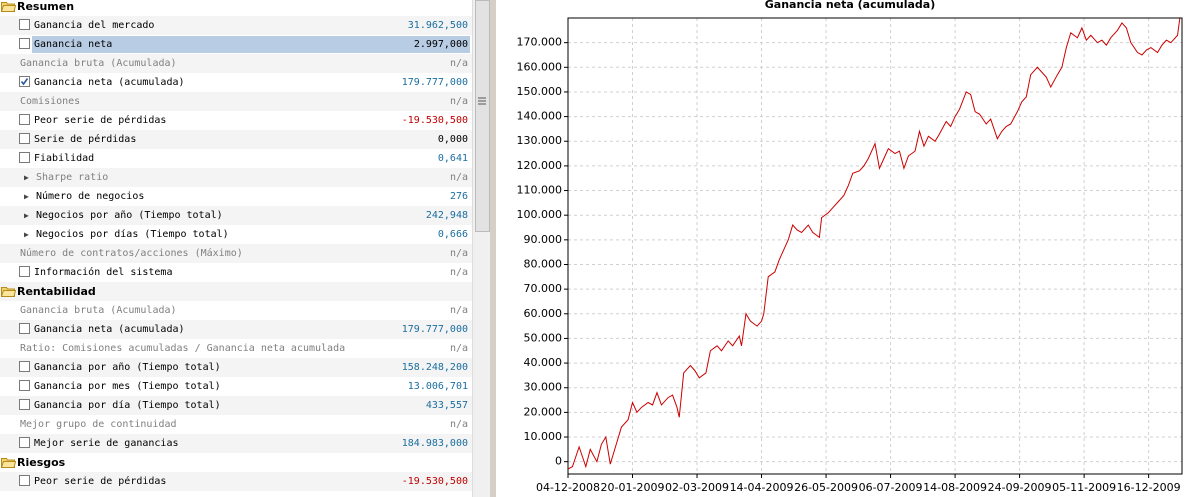 The image size is (1188, 497). Describe the element at coordinates (493, 248) in the screenshot. I see `splitter` at that location.